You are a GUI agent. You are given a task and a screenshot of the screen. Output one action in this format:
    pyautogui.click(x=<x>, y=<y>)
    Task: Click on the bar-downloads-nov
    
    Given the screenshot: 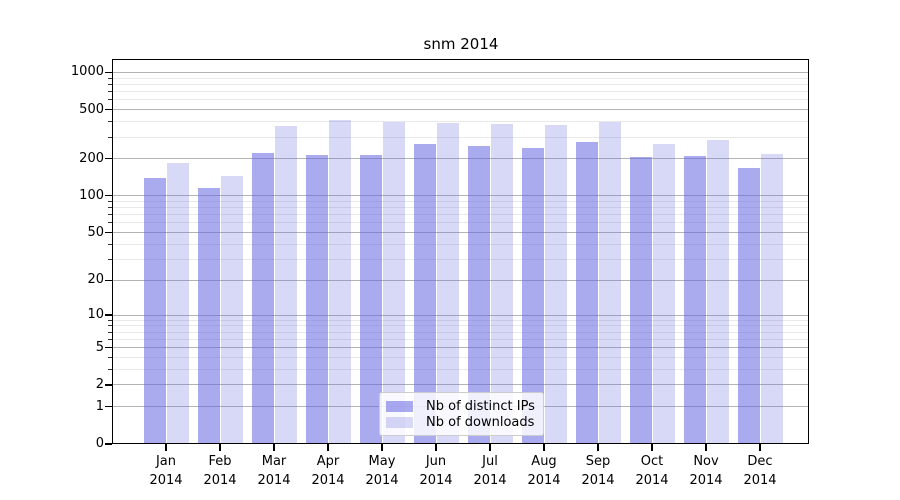 What is the action you would take?
    pyautogui.click(x=717, y=291)
    